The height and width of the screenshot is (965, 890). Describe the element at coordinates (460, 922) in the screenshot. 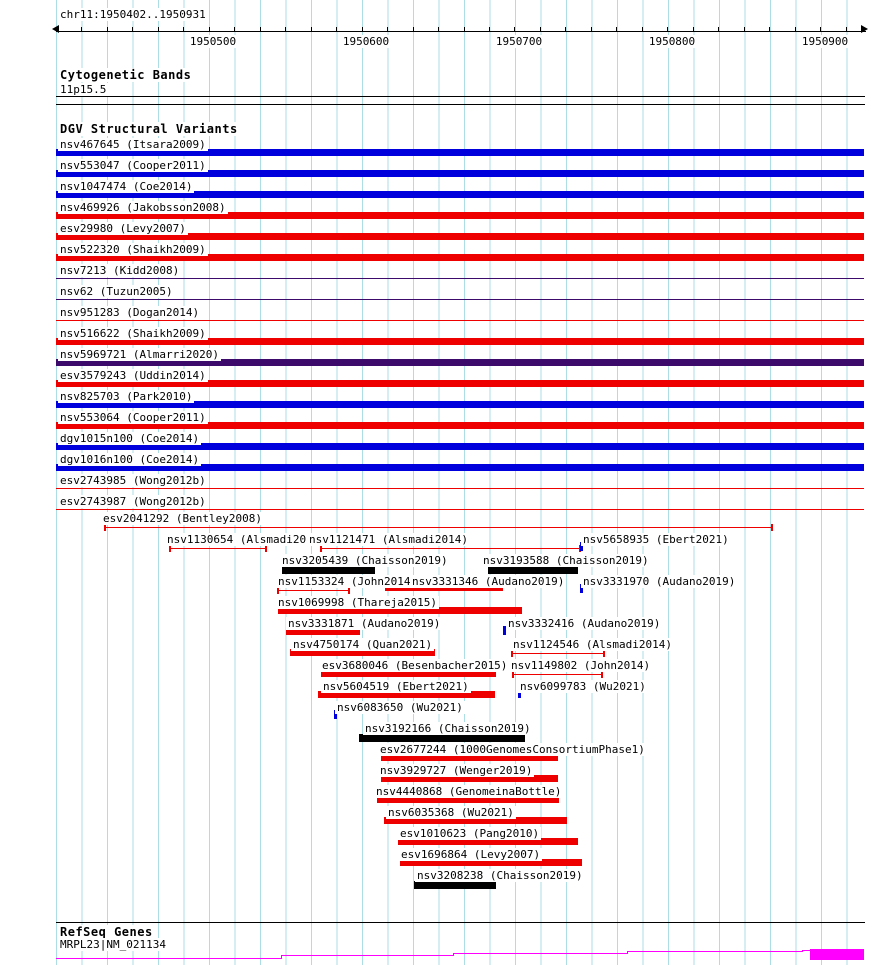

I see `divider-refseq-top` at that location.